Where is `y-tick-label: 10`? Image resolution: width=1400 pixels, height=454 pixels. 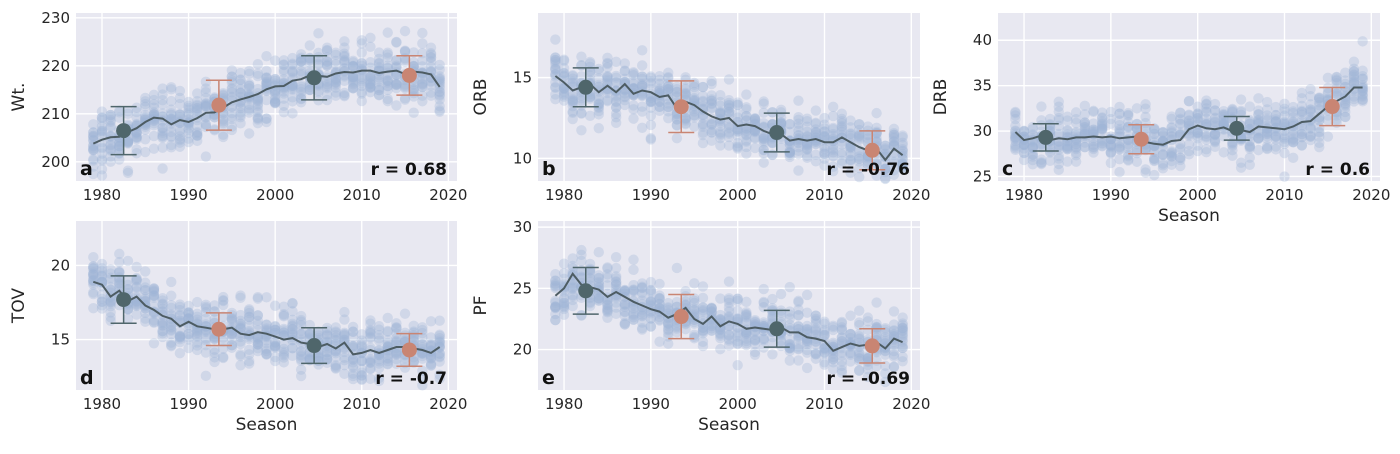
y-tick-label: 10 is located at coordinates (522, 158).